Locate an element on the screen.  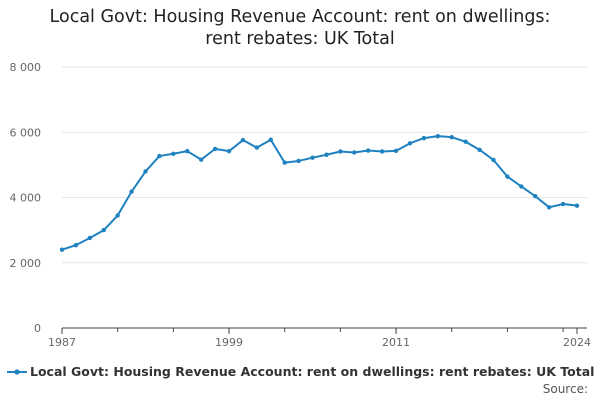
data-point: 2011: 5430 is located at coordinates (396, 151).